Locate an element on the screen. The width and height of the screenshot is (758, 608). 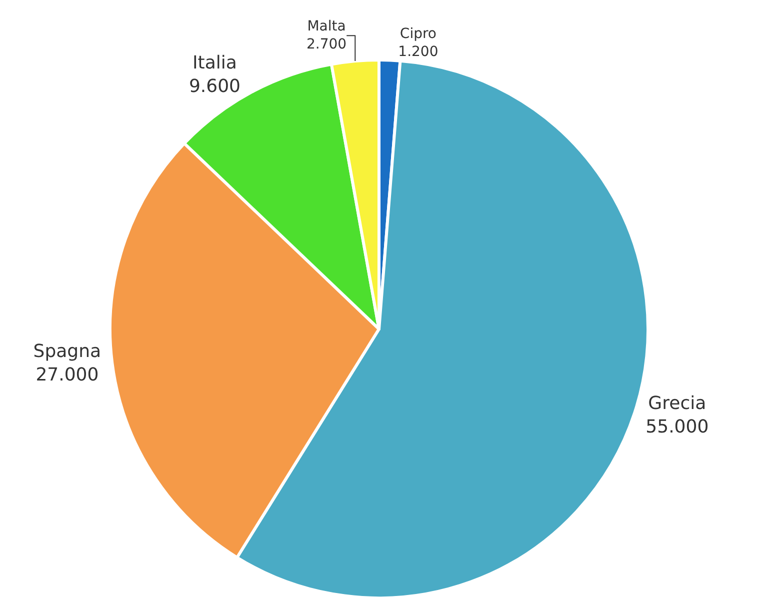
data-label: 27.000 is located at coordinates (67, 375).